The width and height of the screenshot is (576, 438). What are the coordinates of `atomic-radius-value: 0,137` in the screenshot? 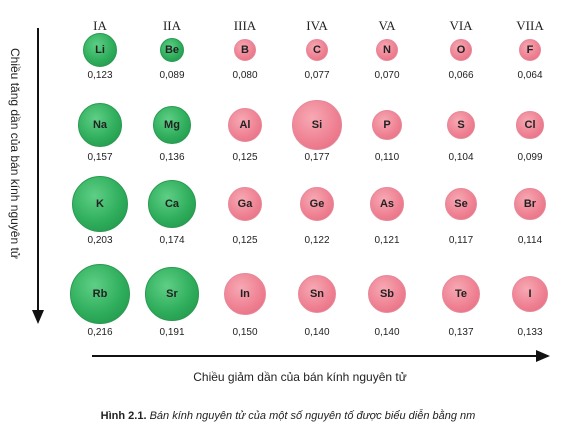 It's located at (461, 332).